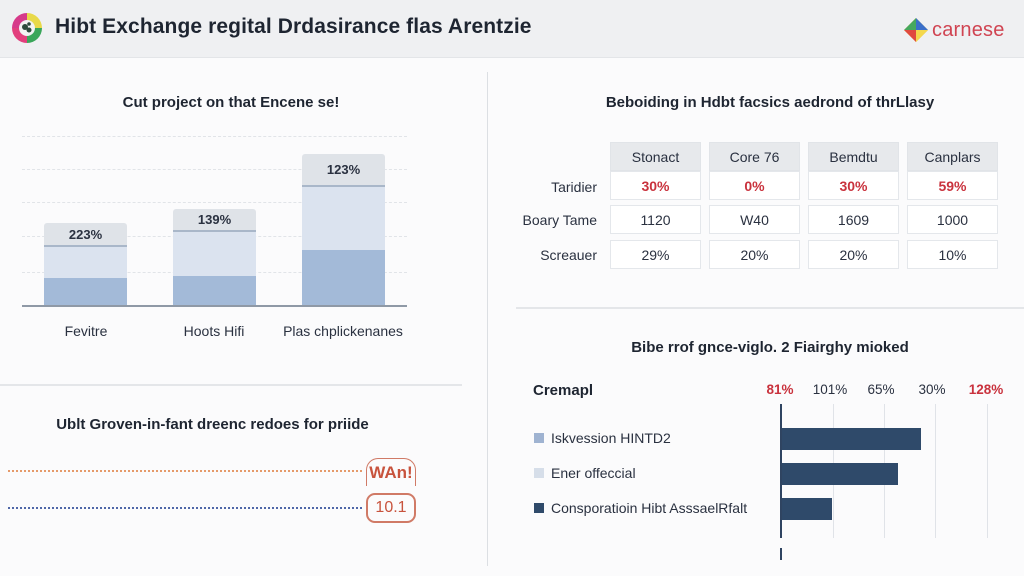 This screenshot has height=576, width=1024. I want to click on axis-tick-label: 128%, so click(986, 389).